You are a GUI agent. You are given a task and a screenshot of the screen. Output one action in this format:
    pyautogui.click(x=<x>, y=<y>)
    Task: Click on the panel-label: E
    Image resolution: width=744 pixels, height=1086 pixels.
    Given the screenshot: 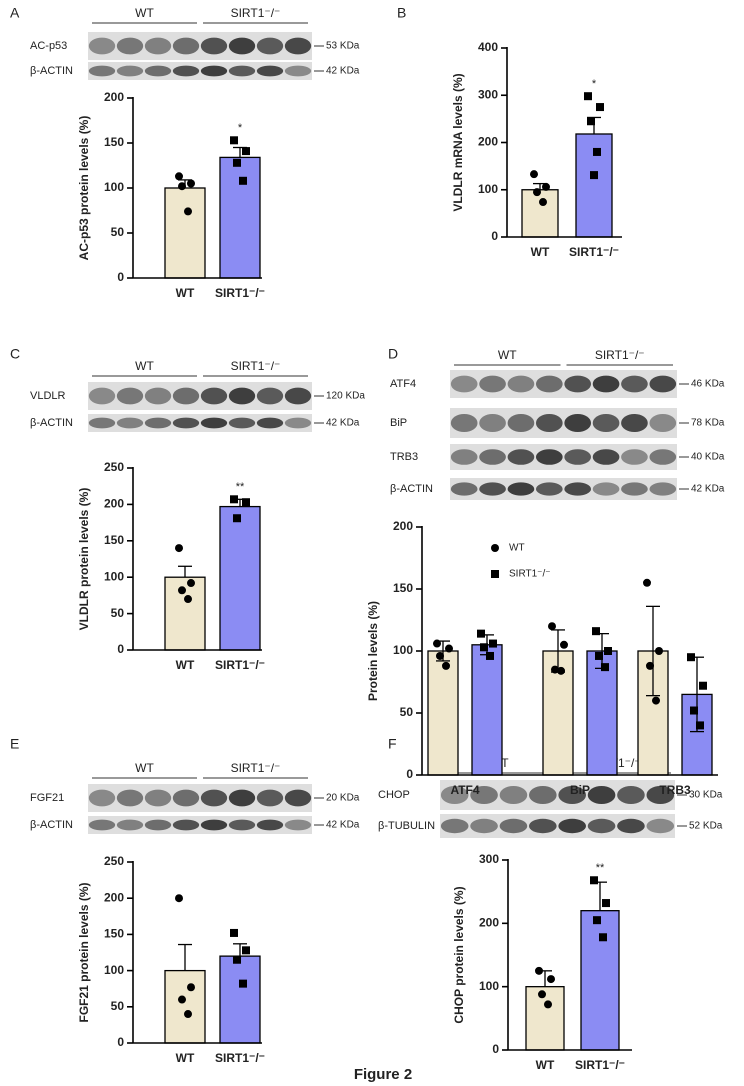 What is the action you would take?
    pyautogui.click(x=14, y=744)
    